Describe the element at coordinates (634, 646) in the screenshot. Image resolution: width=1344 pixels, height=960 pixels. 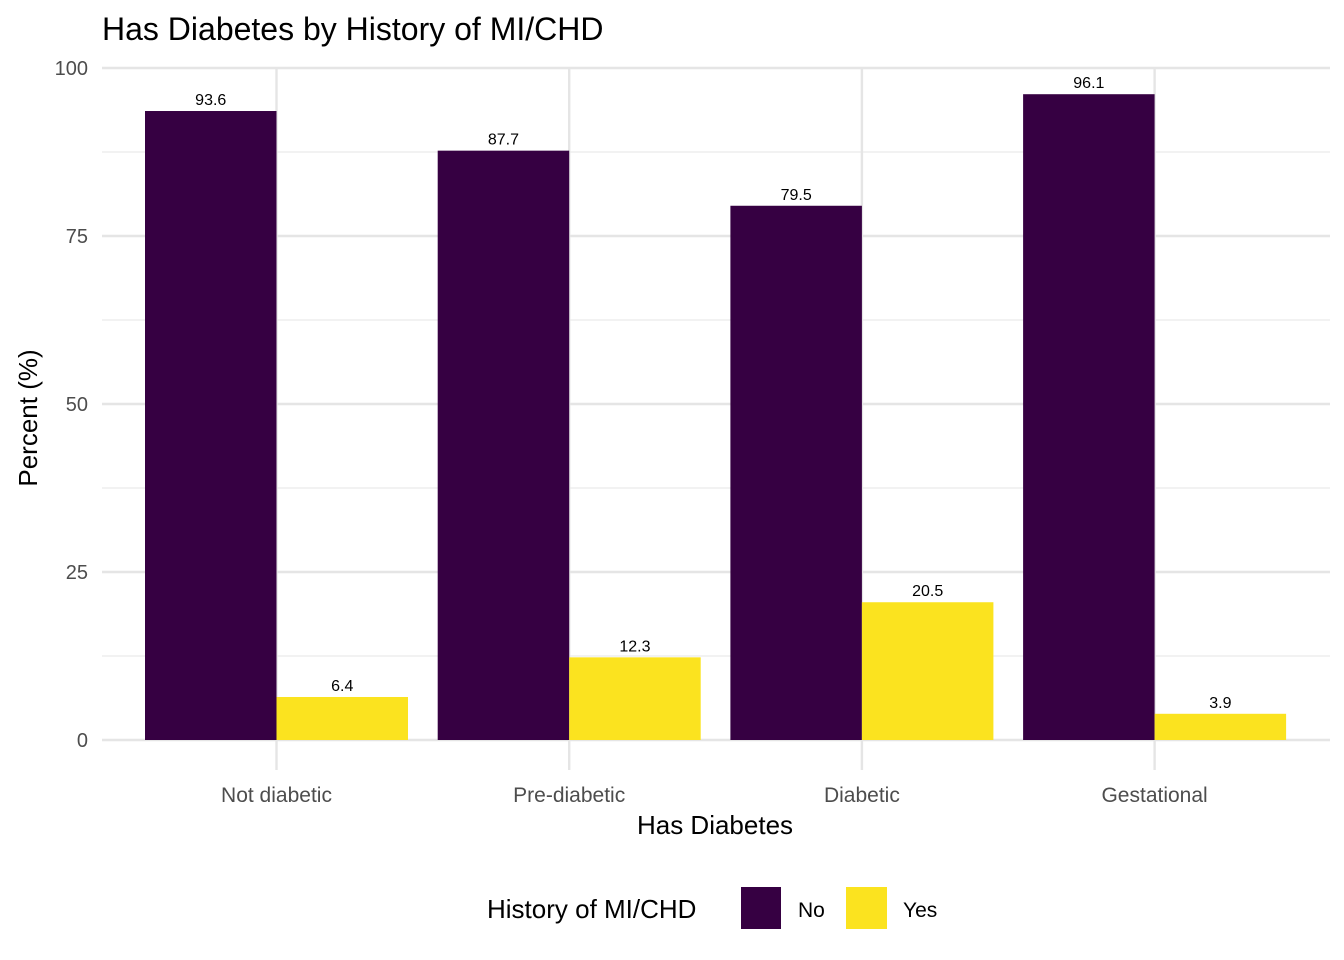
I see `bar-value-label: 12.3` at that location.